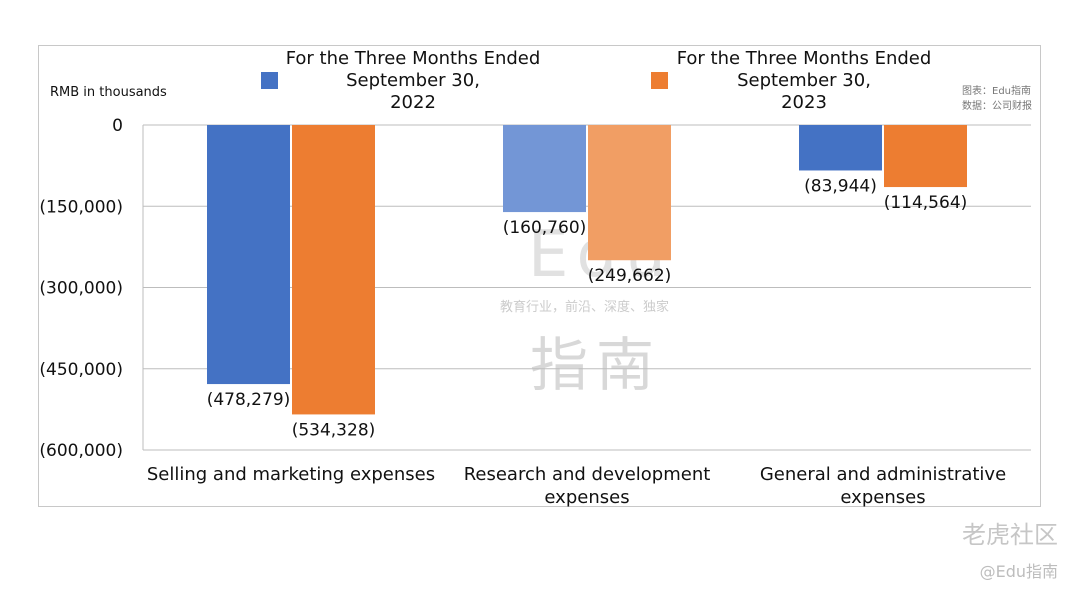 The image size is (1080, 593). What do you see at coordinates (545, 228) in the screenshot?
I see `data-label: (160,760)` at bounding box center [545, 228].